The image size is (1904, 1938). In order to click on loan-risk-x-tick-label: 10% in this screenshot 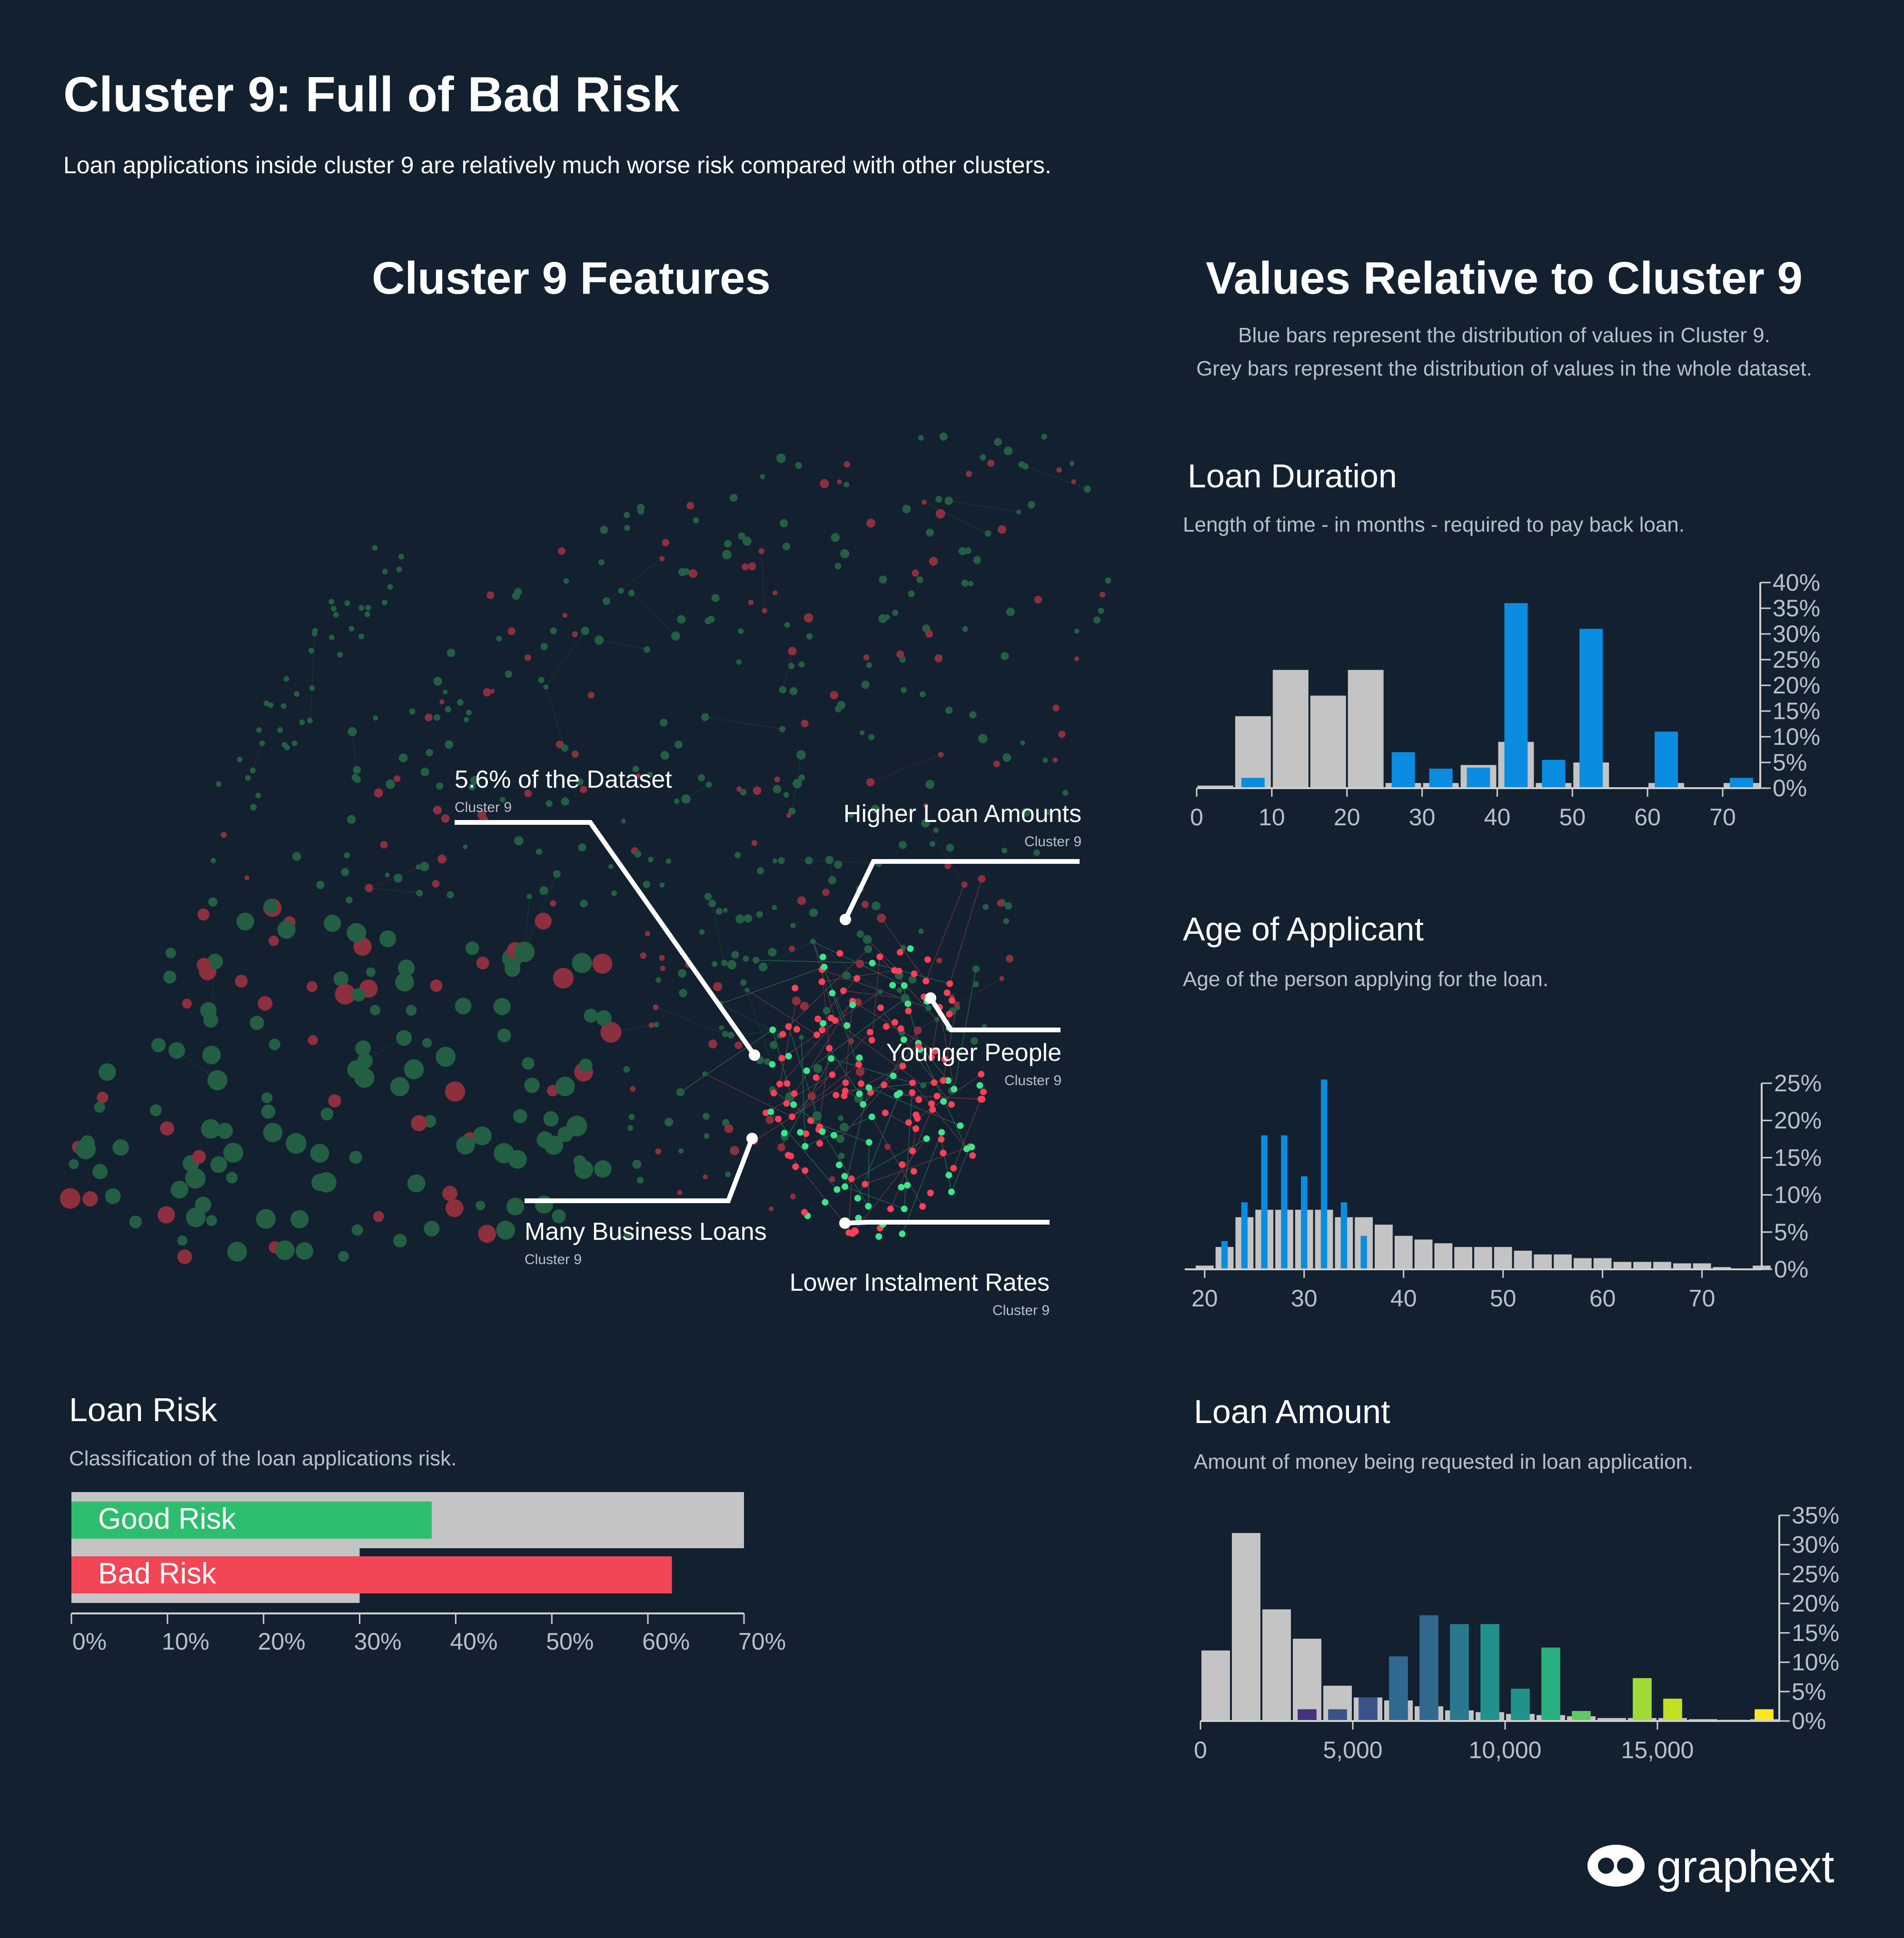, I will do `click(185, 1642)`.